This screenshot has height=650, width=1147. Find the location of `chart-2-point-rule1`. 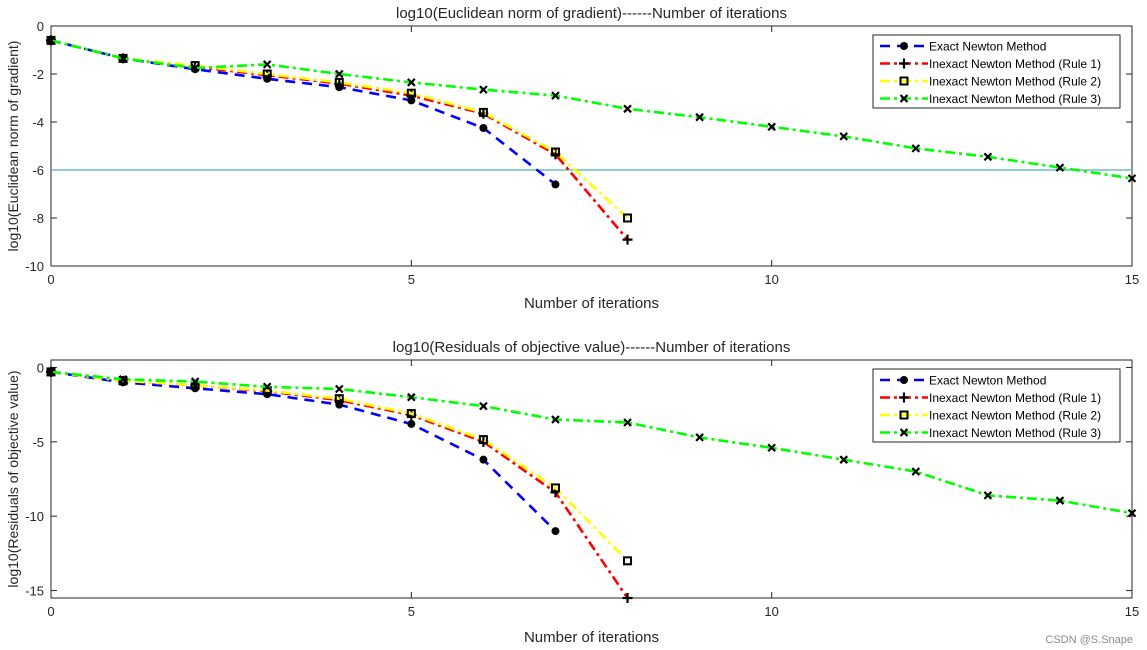

chart-2-point-rule1 is located at coordinates (627, 598).